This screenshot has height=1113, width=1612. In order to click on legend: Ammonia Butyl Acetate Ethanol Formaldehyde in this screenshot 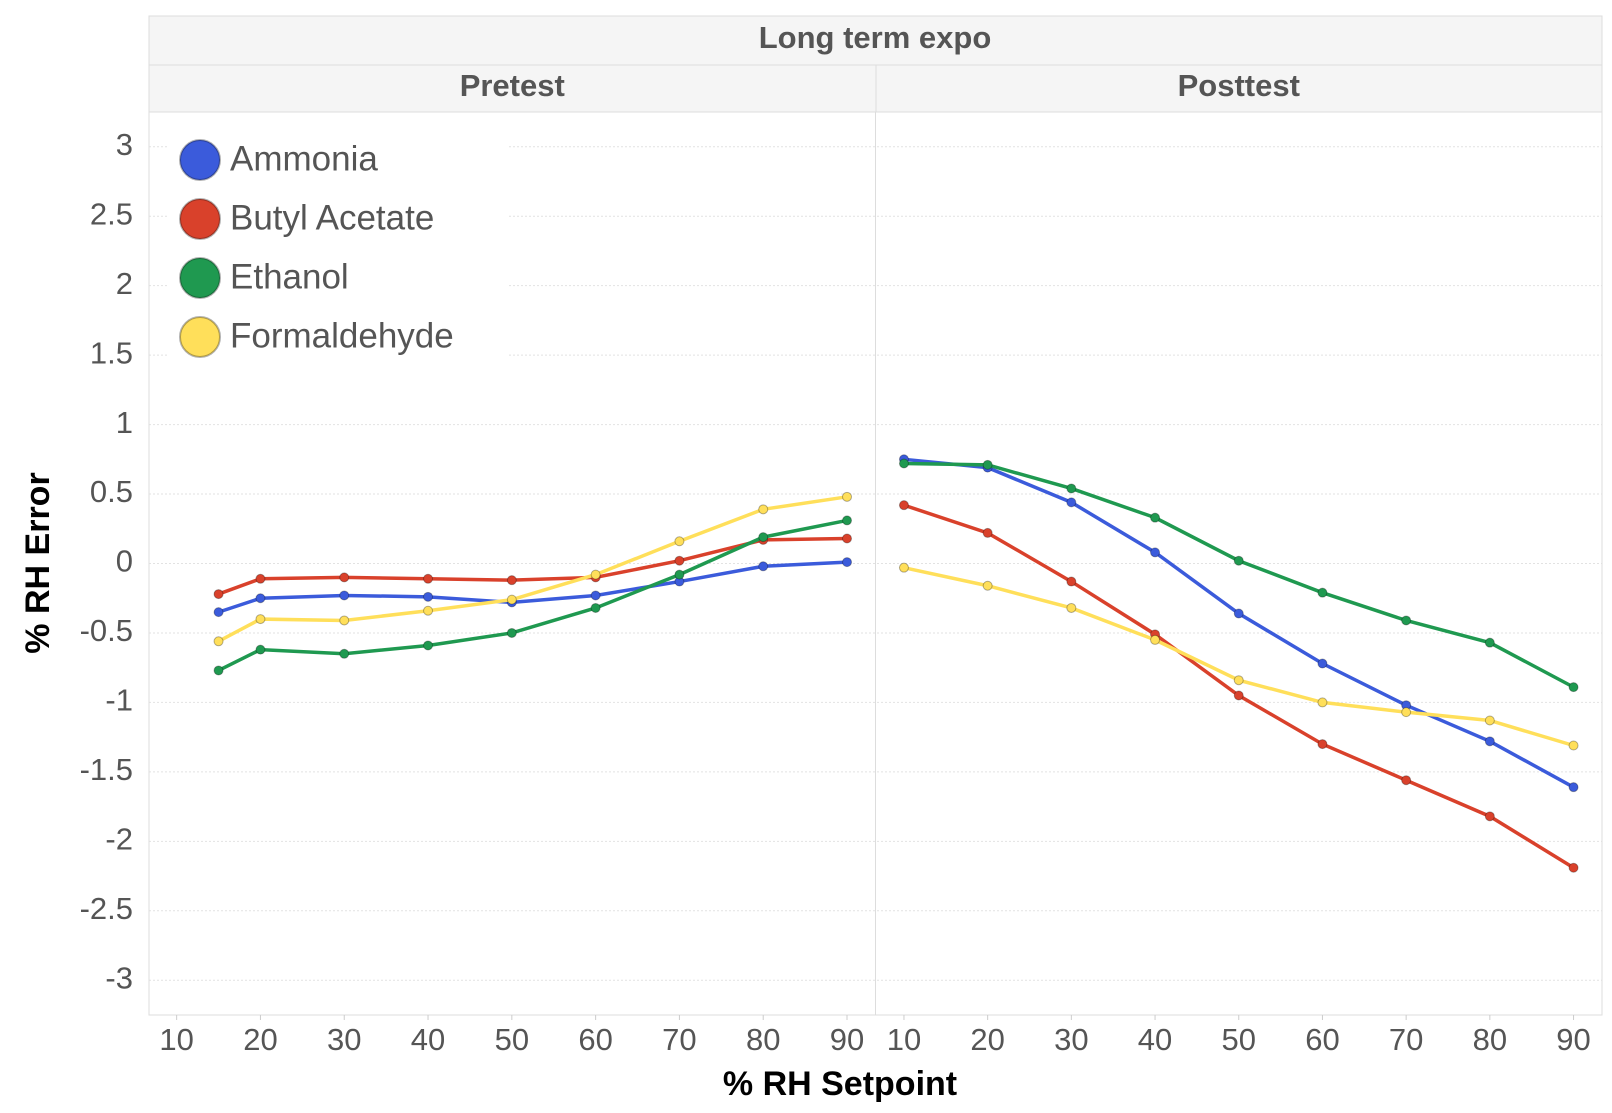, I will do `click(338, 255)`.